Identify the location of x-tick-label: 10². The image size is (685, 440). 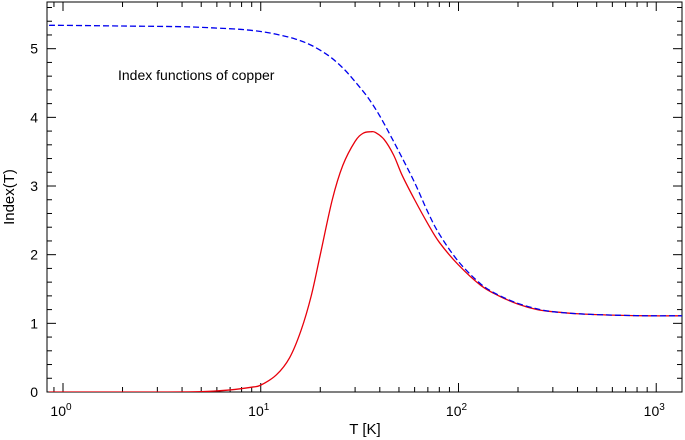
(457, 410).